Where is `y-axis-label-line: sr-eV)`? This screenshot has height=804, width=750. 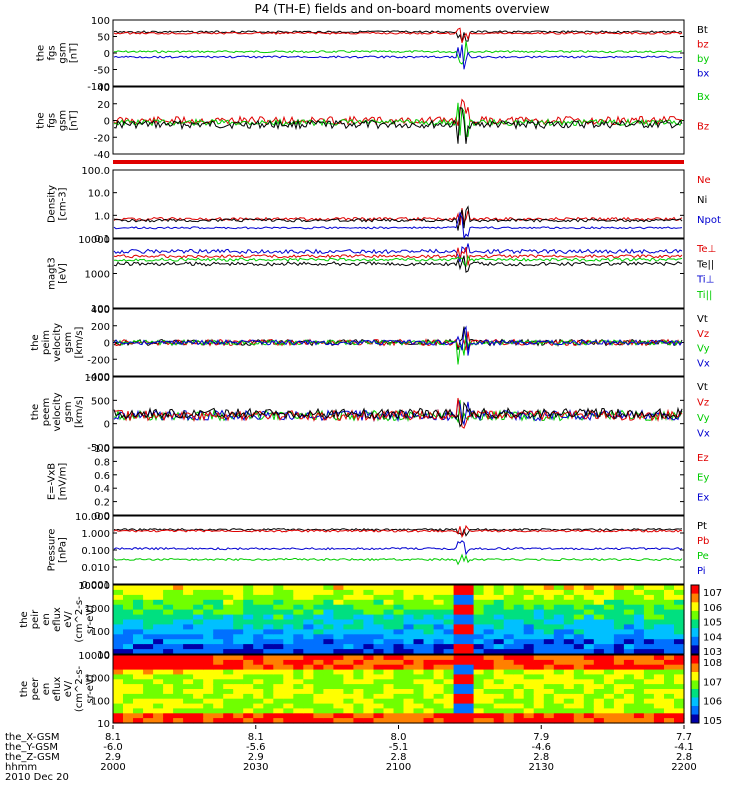
y-axis-label-line: sr-eV) is located at coordinates (90, 619).